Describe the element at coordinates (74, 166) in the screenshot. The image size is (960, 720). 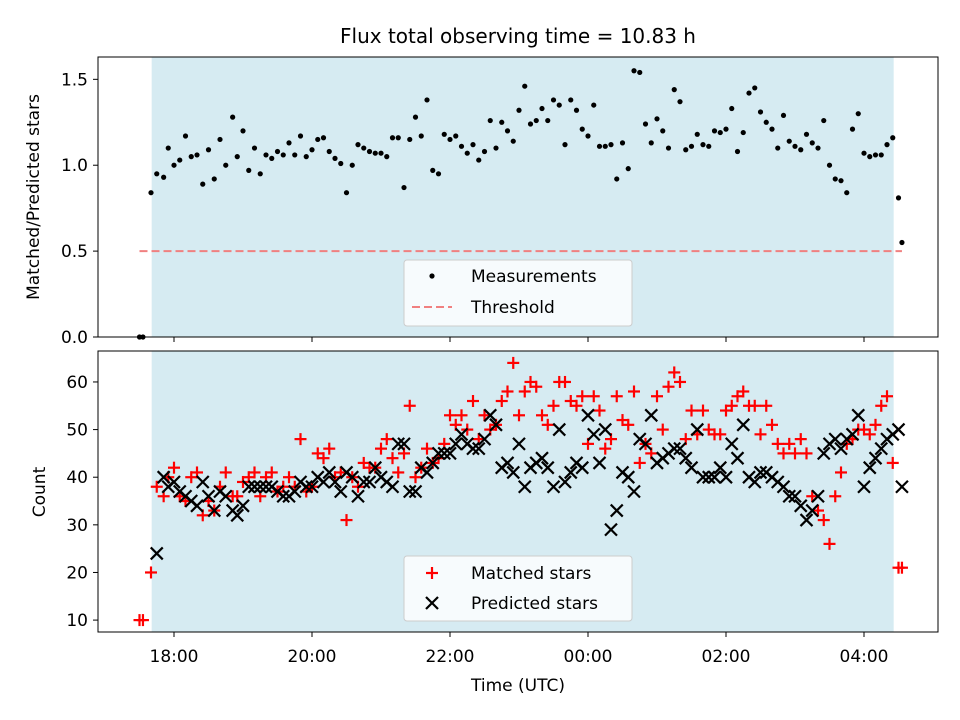
I see `y-tick-label: 1.0` at that location.